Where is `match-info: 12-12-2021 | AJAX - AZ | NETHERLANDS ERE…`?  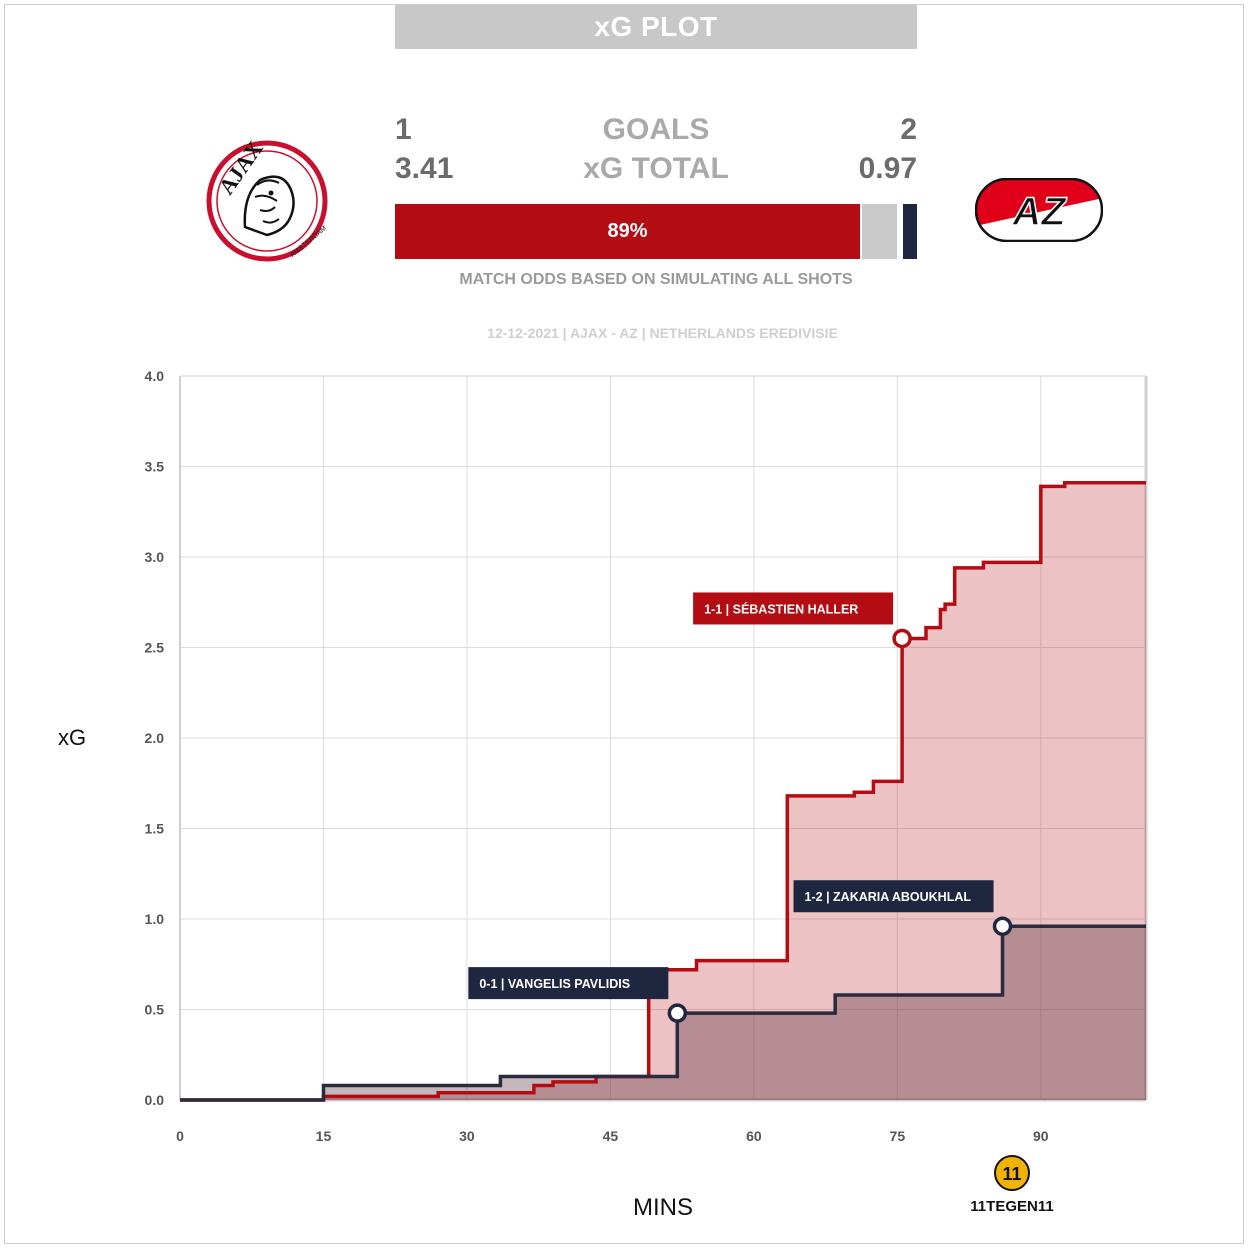
match-info: 12-12-2021 | AJAX - AZ | NETHERLANDS ERE… is located at coordinates (662, 333).